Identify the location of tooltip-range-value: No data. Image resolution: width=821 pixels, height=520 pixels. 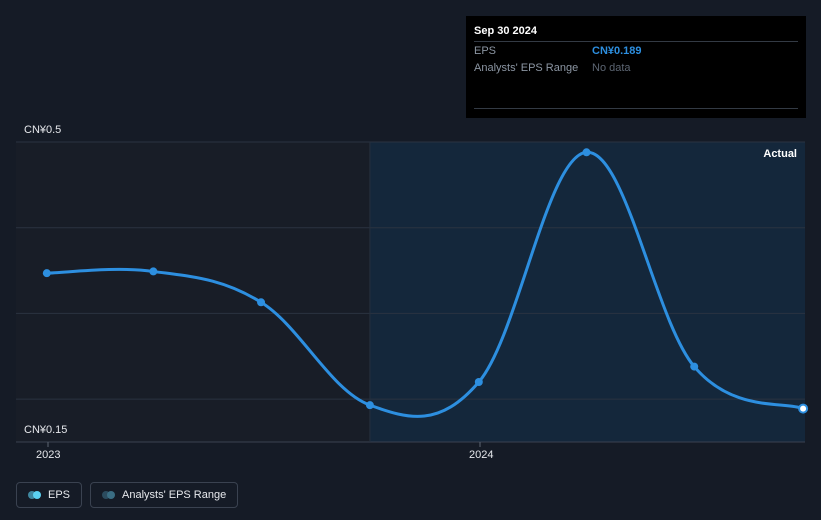
(611, 67).